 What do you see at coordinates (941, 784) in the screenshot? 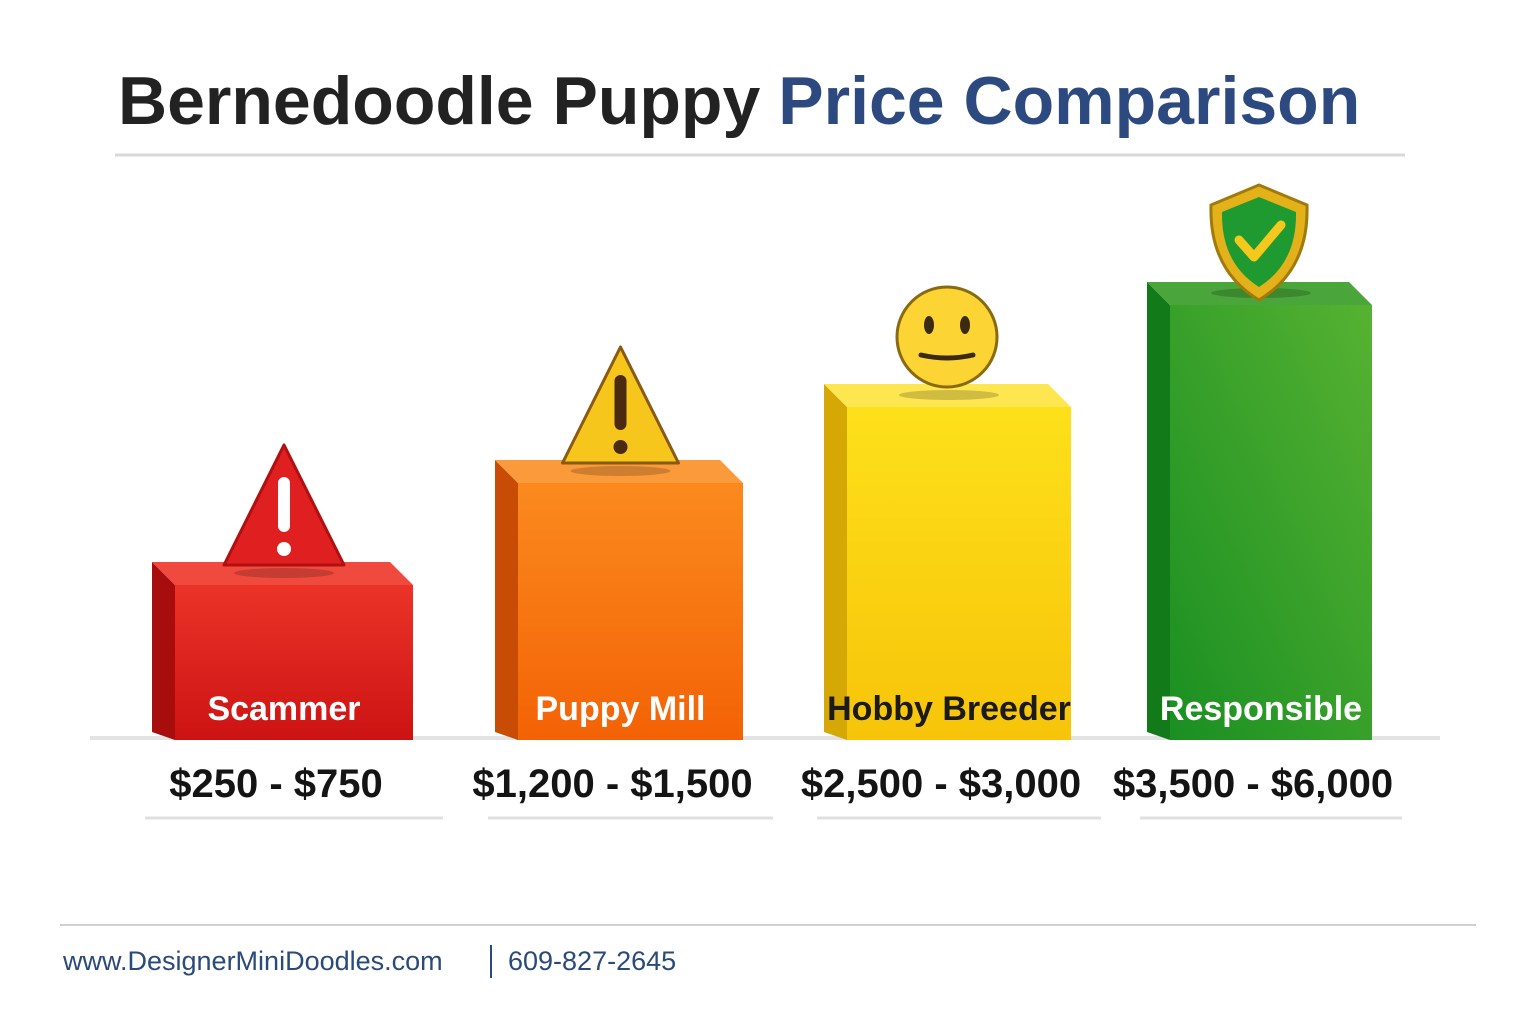
I see `price-range: $2,500 - $3,000` at bounding box center [941, 784].